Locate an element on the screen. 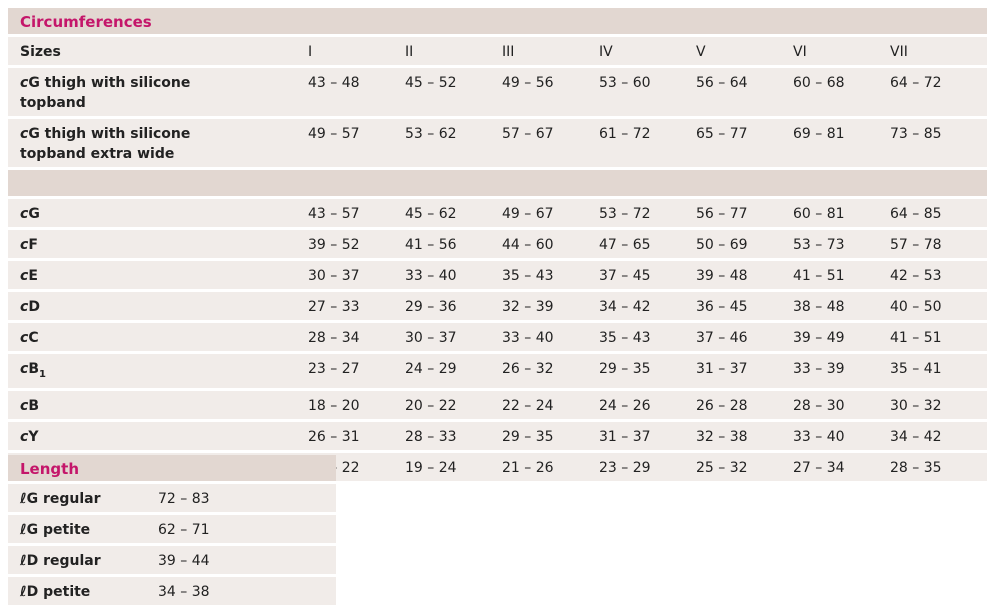 The image size is (987, 616). range-cell: 56 – 77 is located at coordinates (722, 214).